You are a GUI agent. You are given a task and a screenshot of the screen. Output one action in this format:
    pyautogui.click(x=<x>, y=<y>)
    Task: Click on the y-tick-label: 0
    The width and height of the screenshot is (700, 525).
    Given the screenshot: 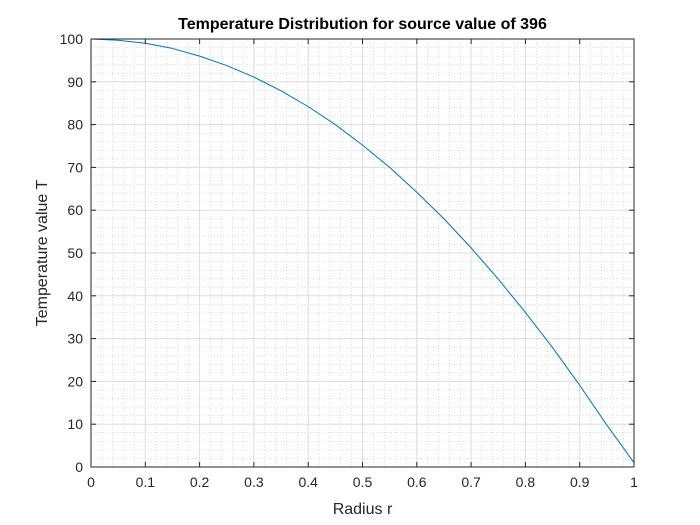 What is the action you would take?
    pyautogui.click(x=79, y=467)
    